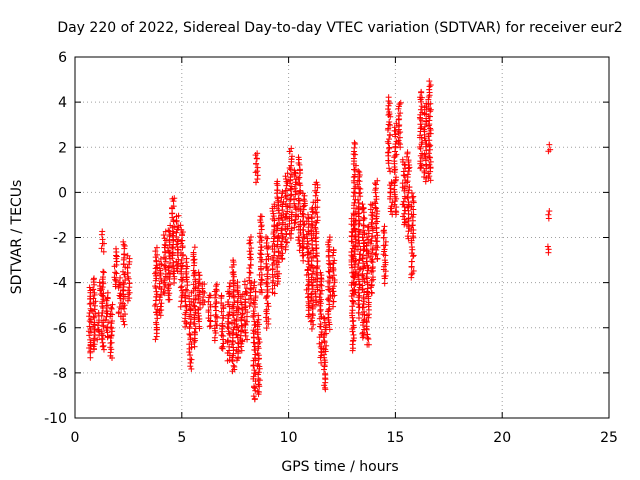 This screenshot has width=640, height=480. Describe the element at coordinates (289, 438) in the screenshot. I see `x-tick-label: 10` at that location.